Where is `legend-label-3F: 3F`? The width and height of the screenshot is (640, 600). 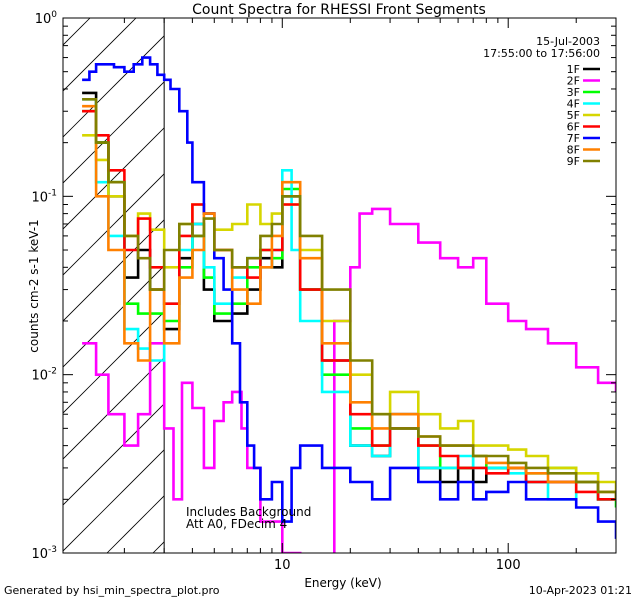 legend-label-3F: 3F is located at coordinates (573, 92).